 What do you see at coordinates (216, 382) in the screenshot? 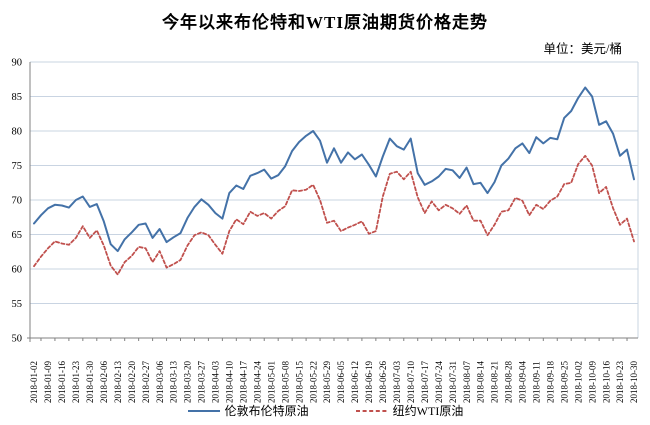
I see `x-tick-label: 2018-04-03` at bounding box center [216, 382].